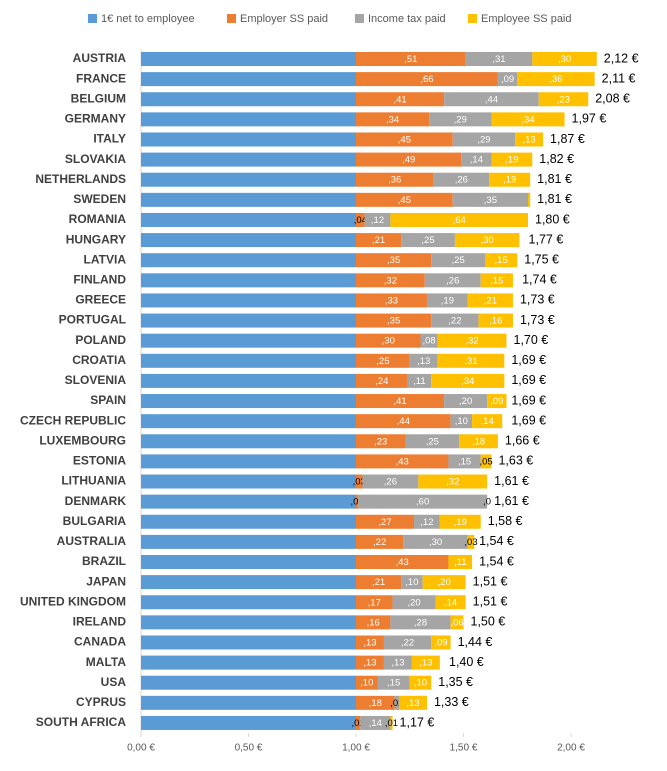 Image resolution: width=667 pixels, height=771 pixels. What do you see at coordinates (552, 219) in the screenshot?
I see `total-label: 1,80 €` at bounding box center [552, 219].